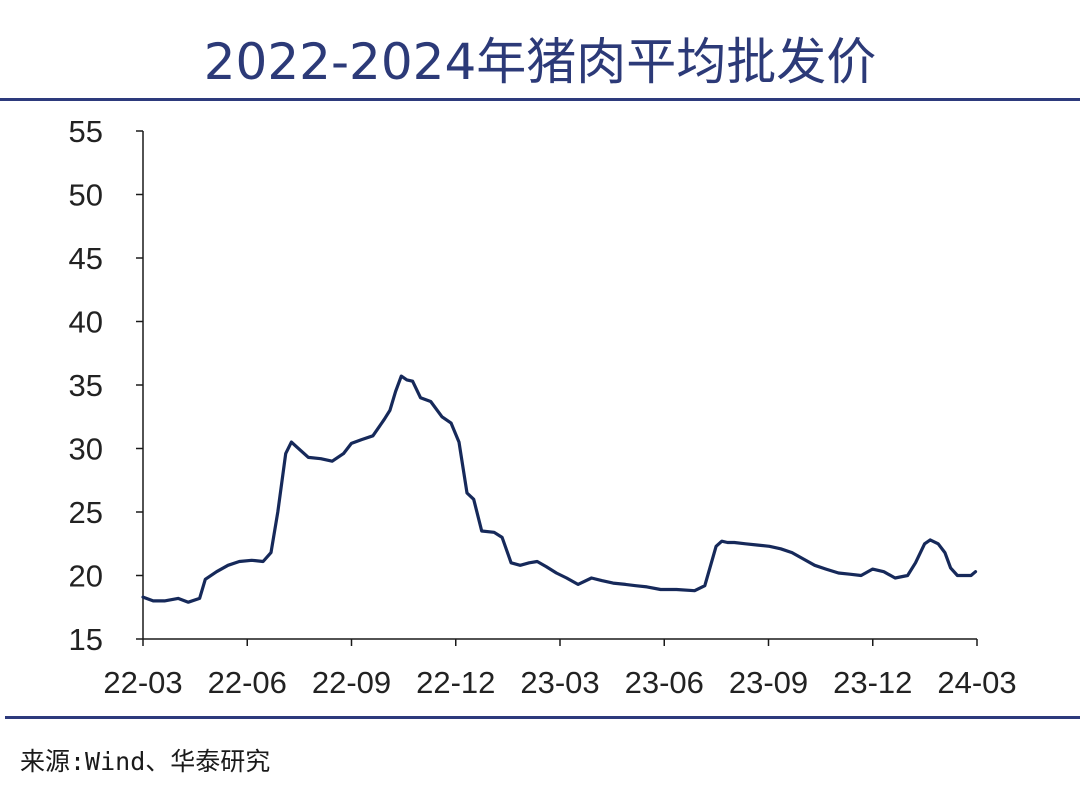 This screenshot has height=791, width=1080. Describe the element at coordinates (86, 195) in the screenshot. I see `y-tick-label: 50` at that location.